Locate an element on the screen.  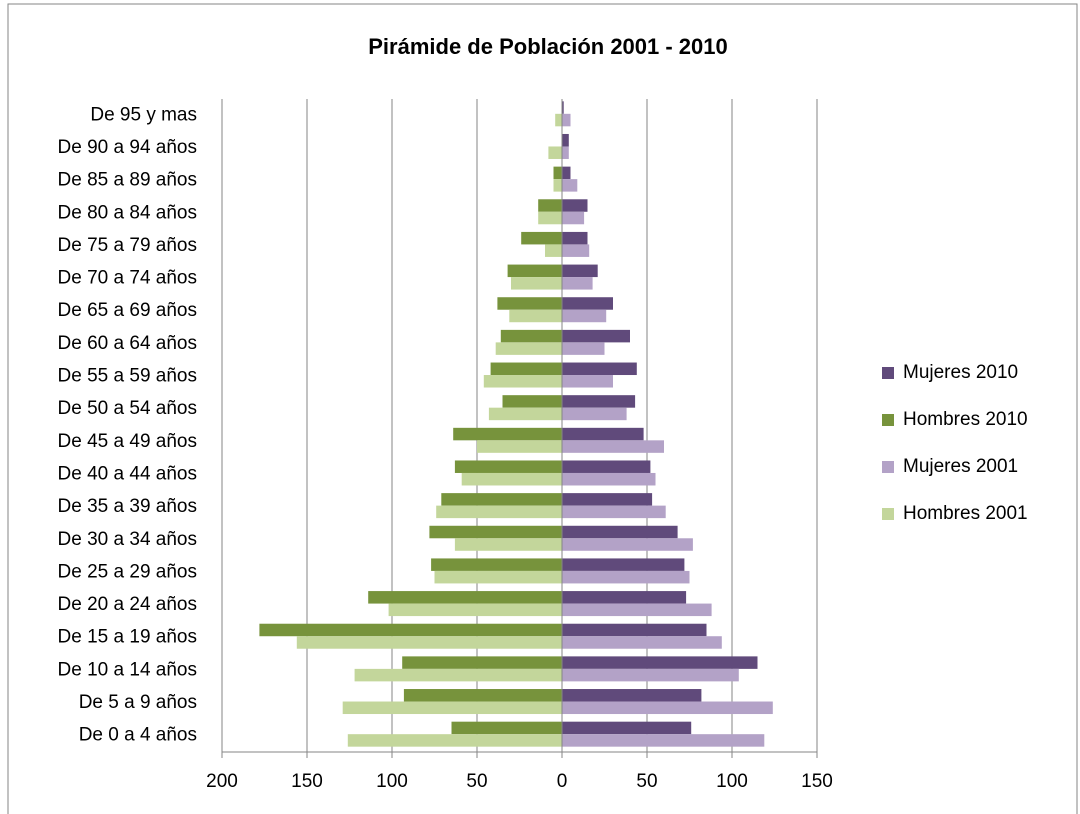
y-tick-label: De 95 y mas is located at coordinates (143, 114).